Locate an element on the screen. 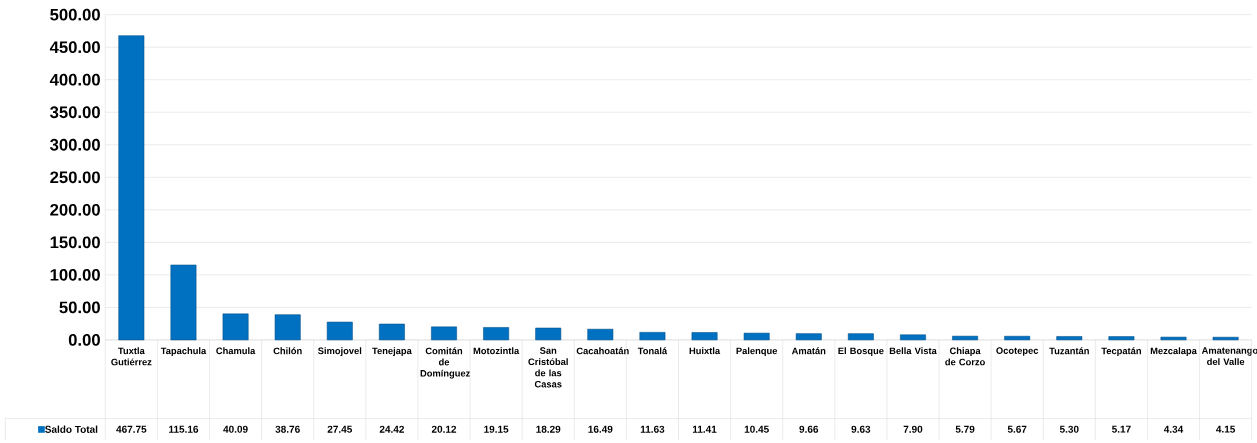 The width and height of the screenshot is (1257, 443). data-label: 20.12 is located at coordinates (444, 429).